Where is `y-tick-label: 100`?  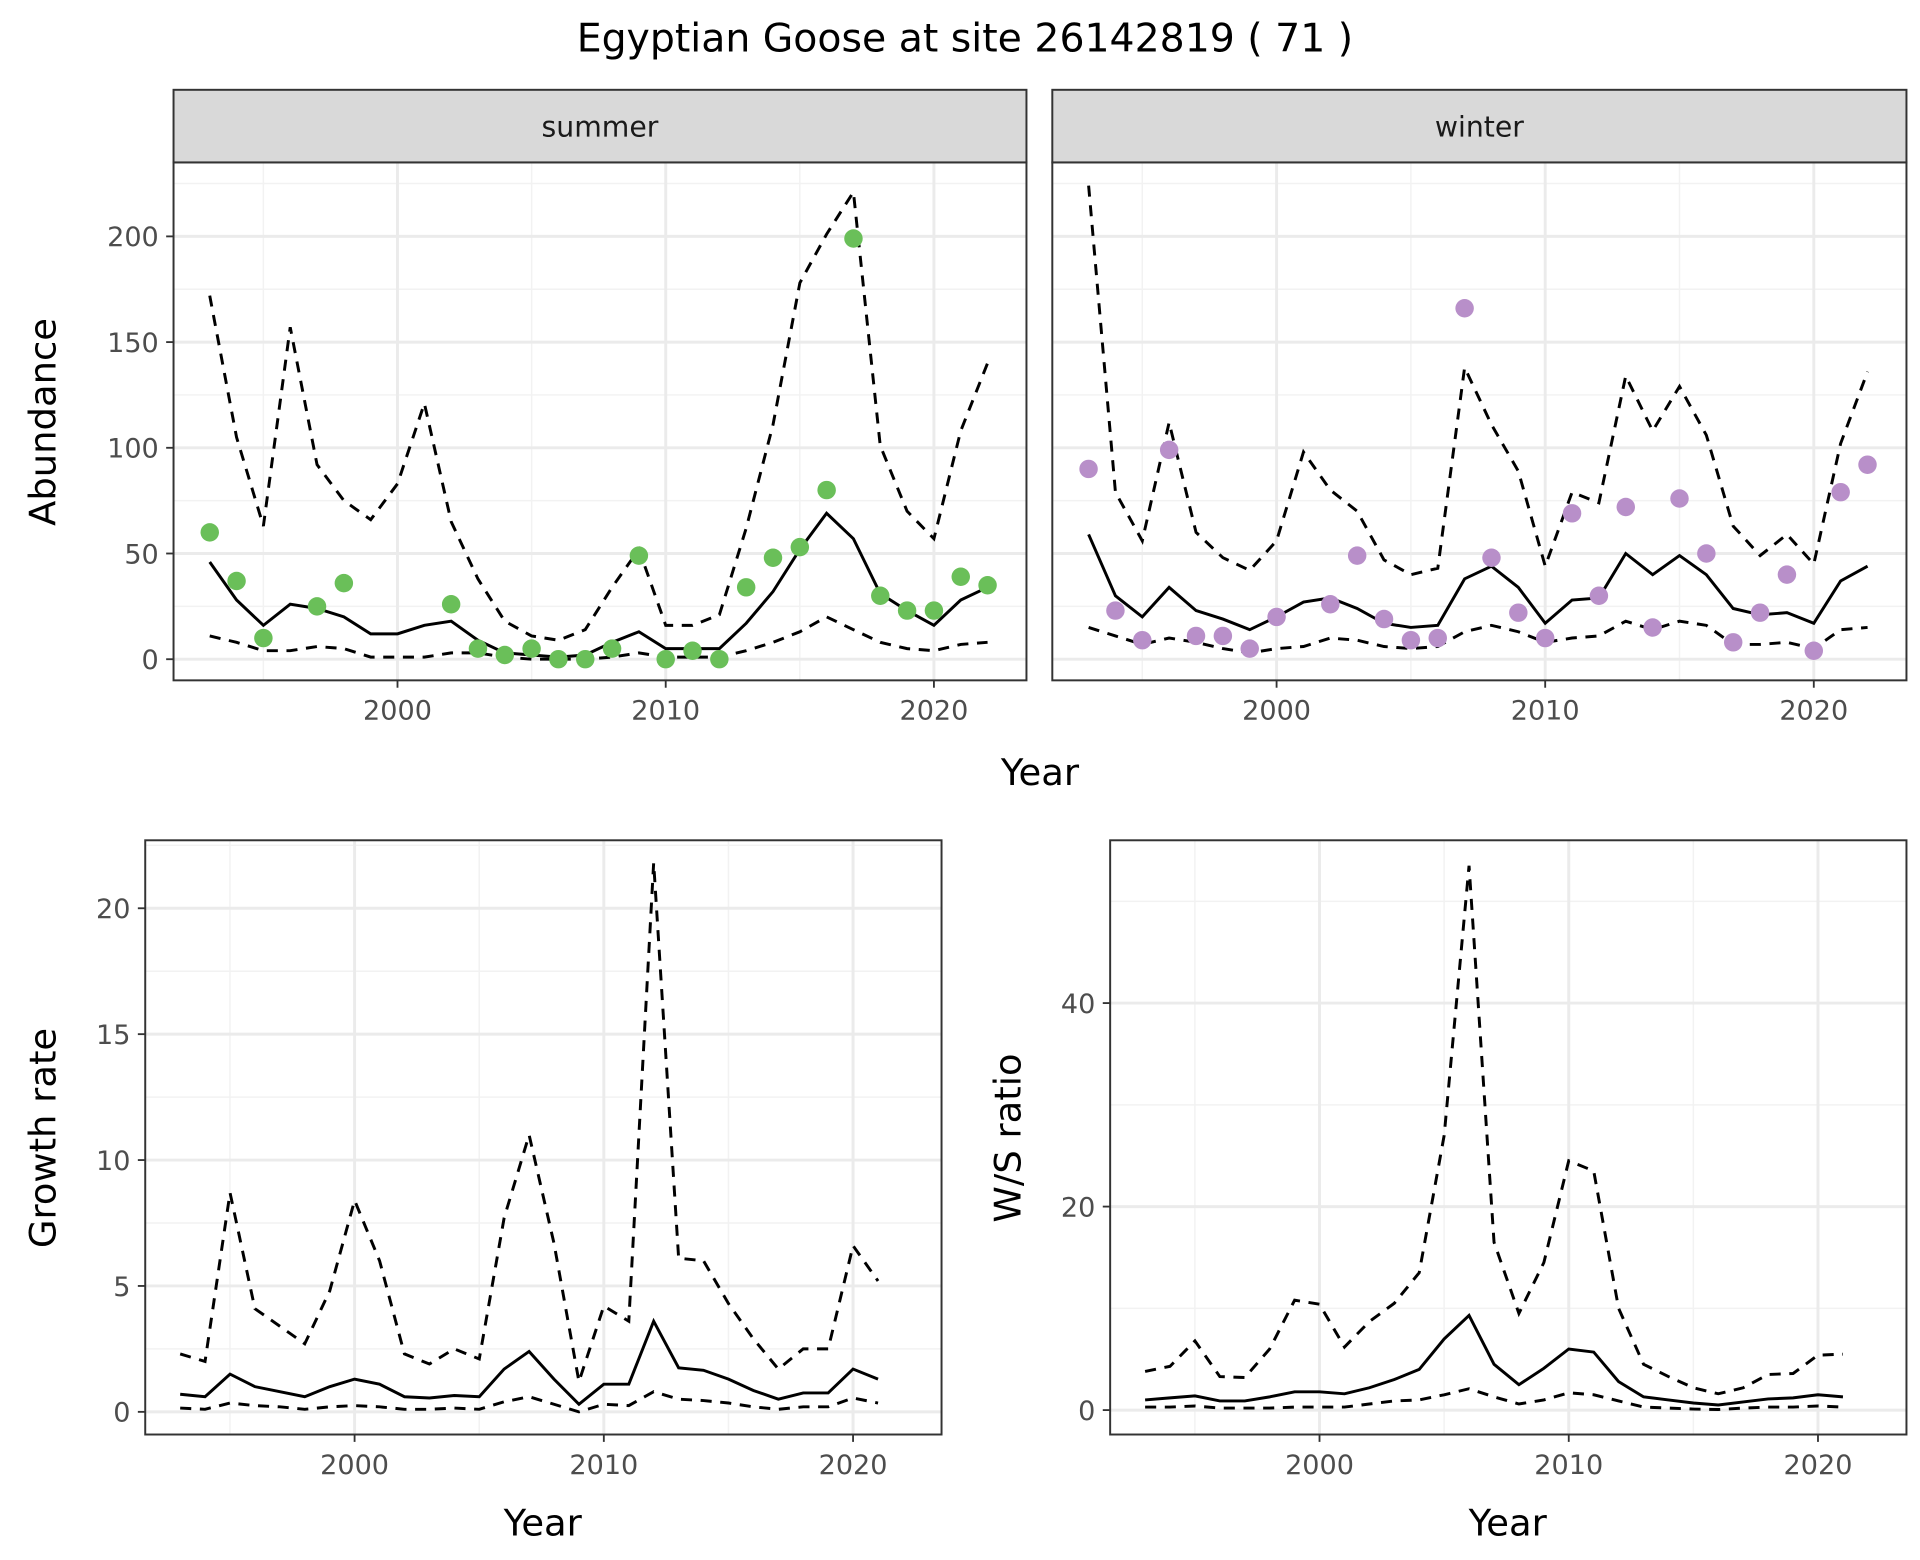 y-tick-label: 100 is located at coordinates (133, 449).